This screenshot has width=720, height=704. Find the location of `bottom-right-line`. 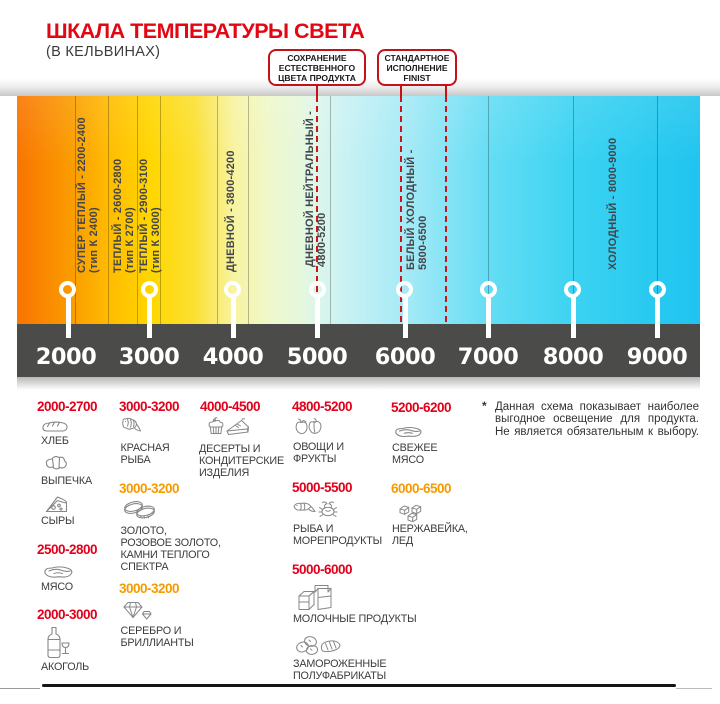

bottom-right-line is located at coordinates (694, 688).